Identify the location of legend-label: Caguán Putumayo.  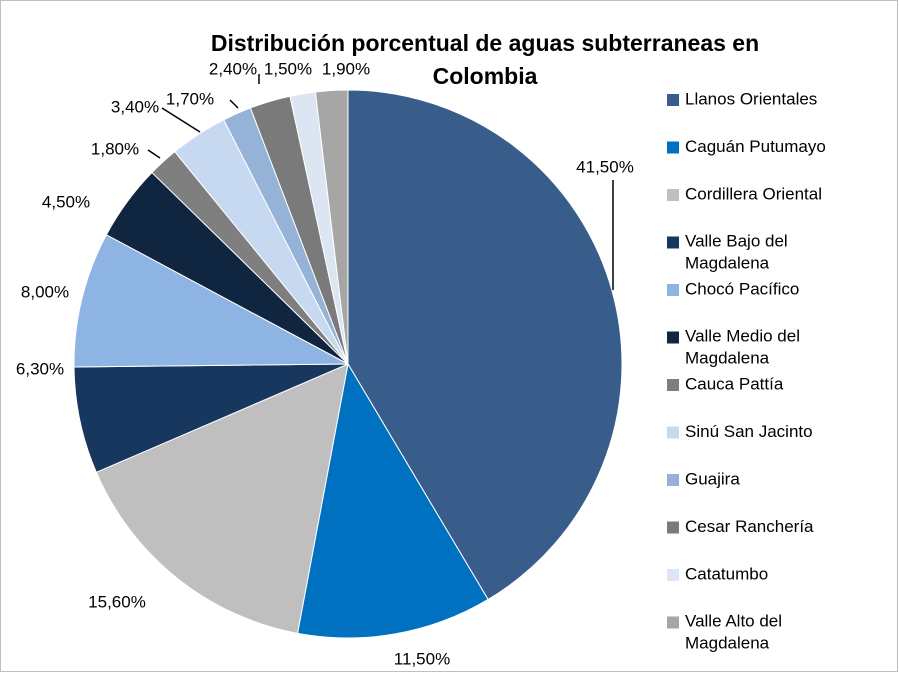
(755, 146).